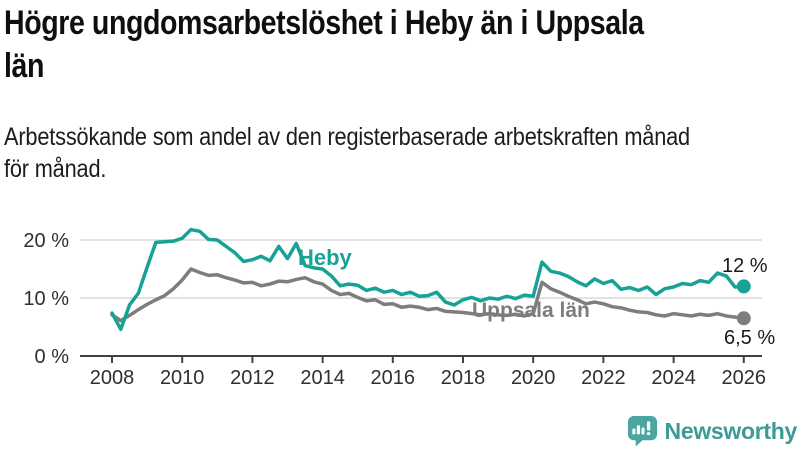 This screenshot has height=450, width=800. Describe the element at coordinates (24, 66) in the screenshot. I see `title-line-2: län` at that location.